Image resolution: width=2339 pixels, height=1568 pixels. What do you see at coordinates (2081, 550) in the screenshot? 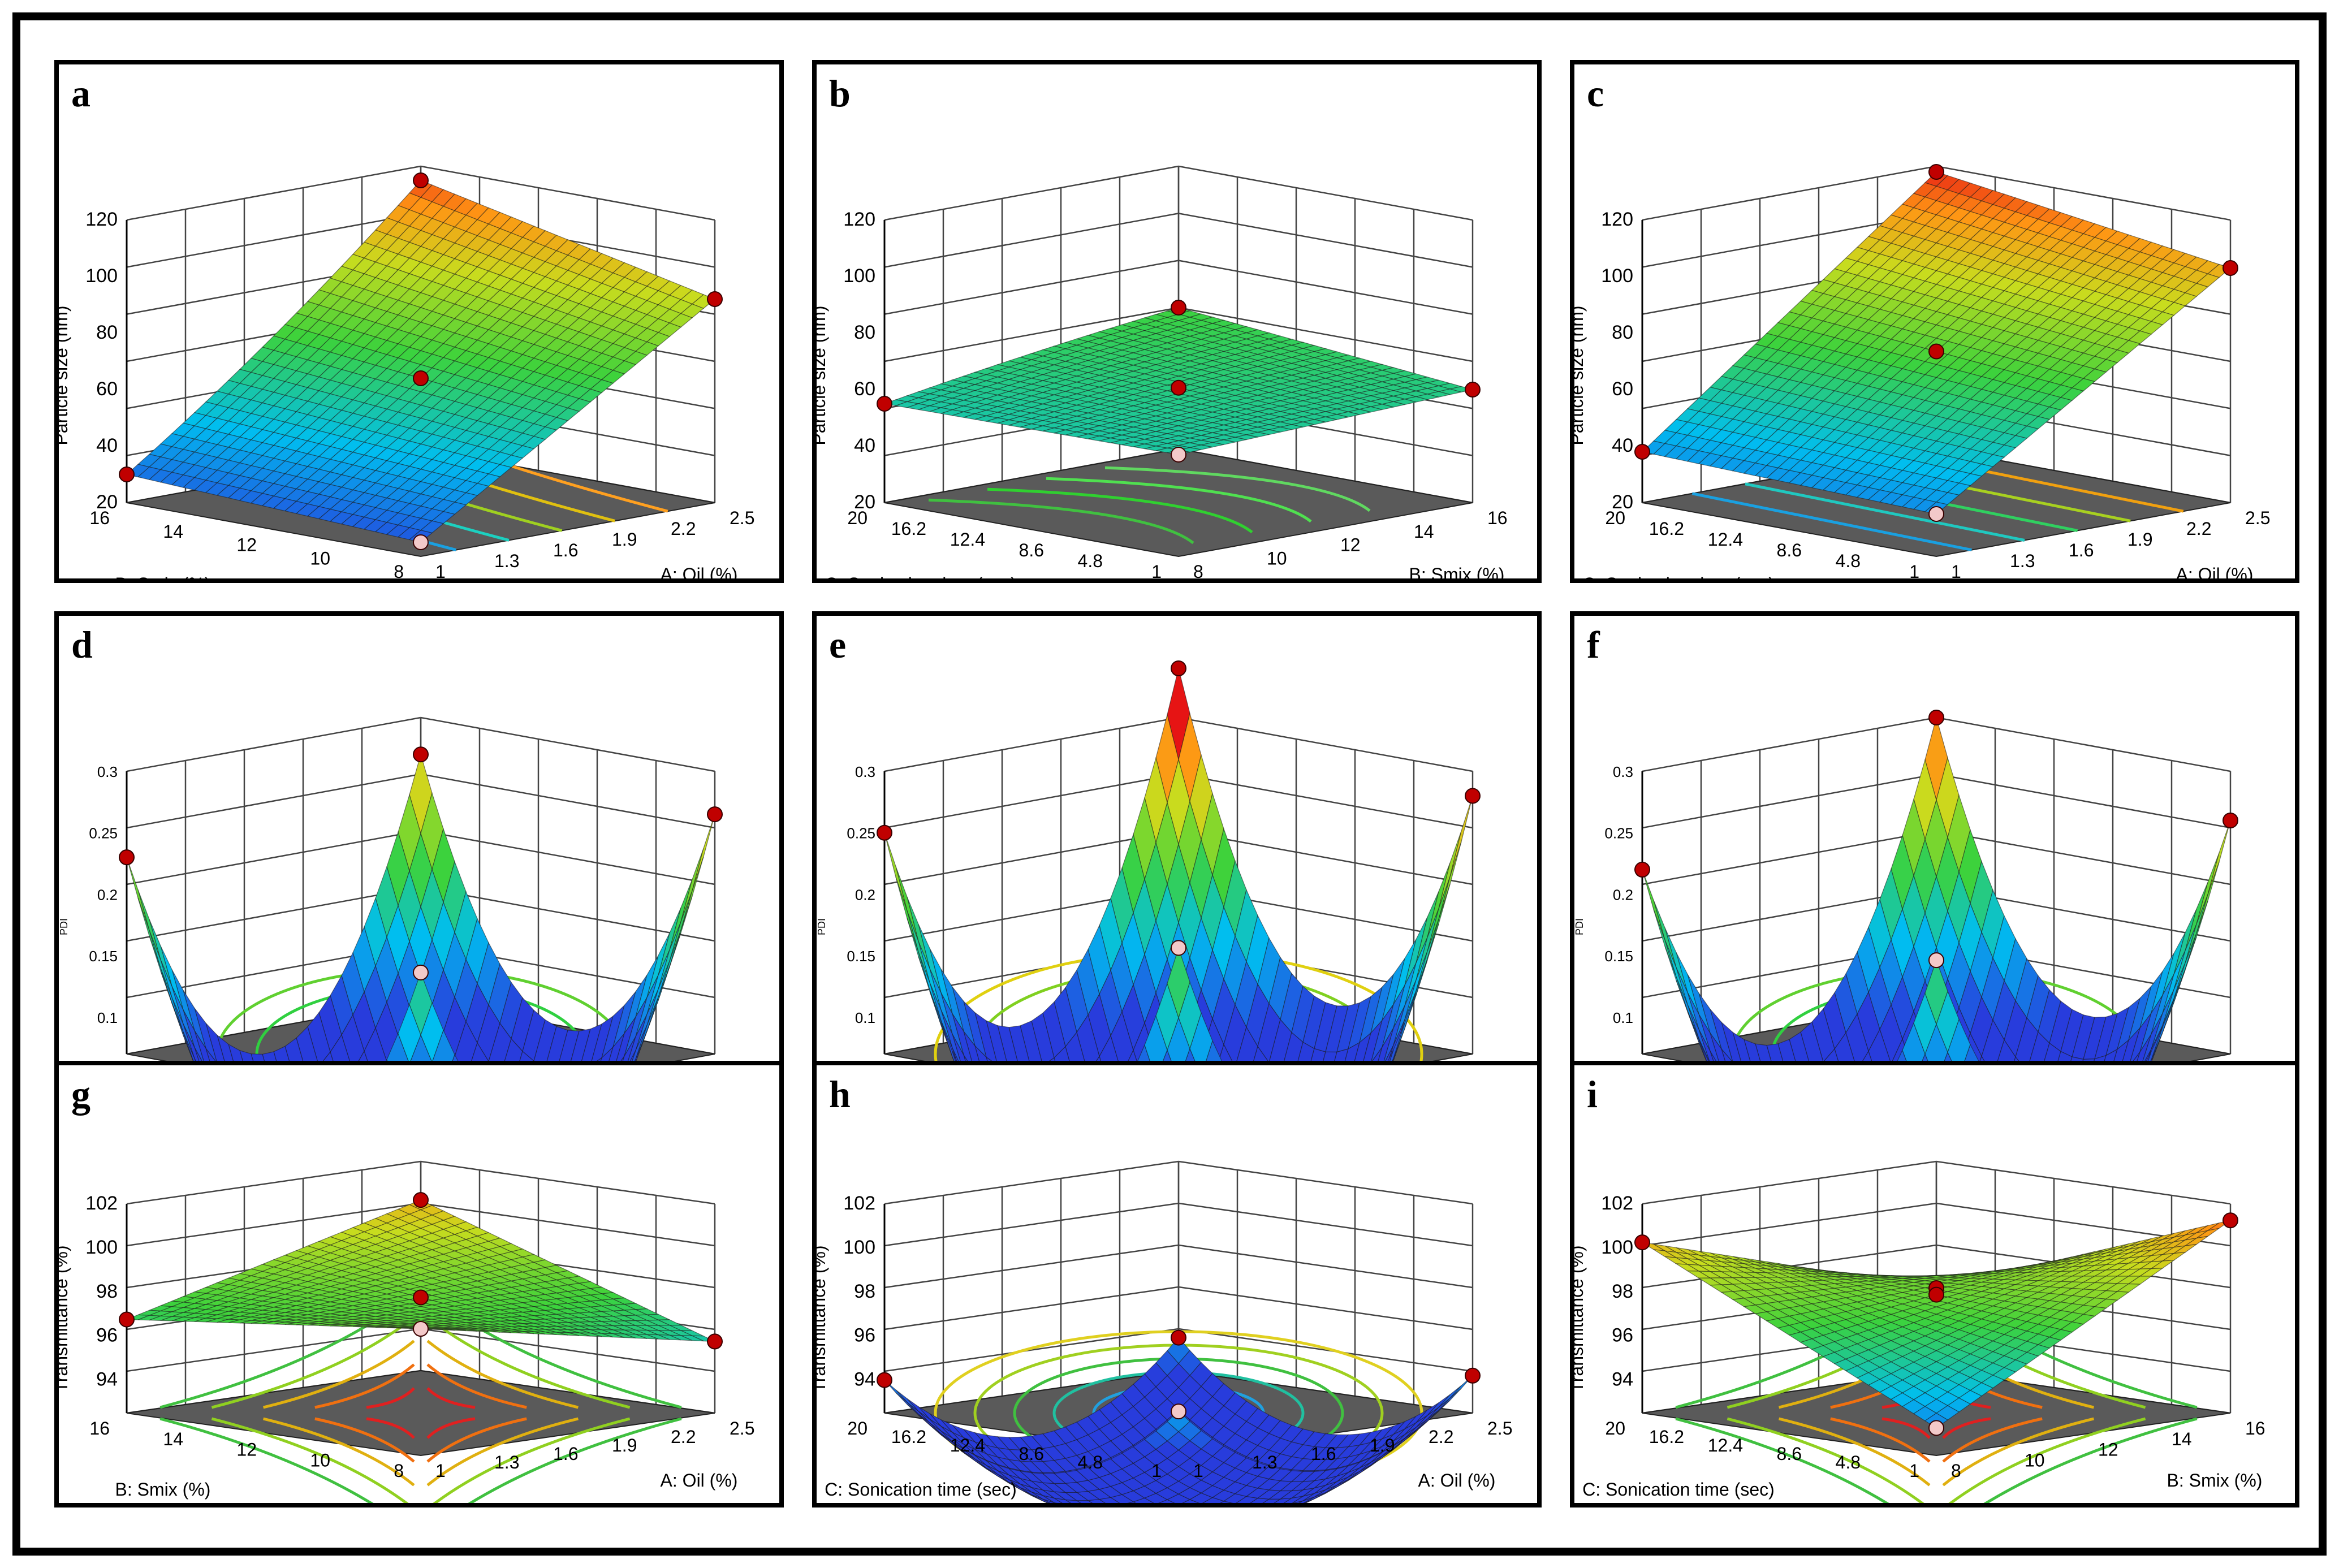
I see `right-axis-tick: 1.6` at bounding box center [2081, 550].